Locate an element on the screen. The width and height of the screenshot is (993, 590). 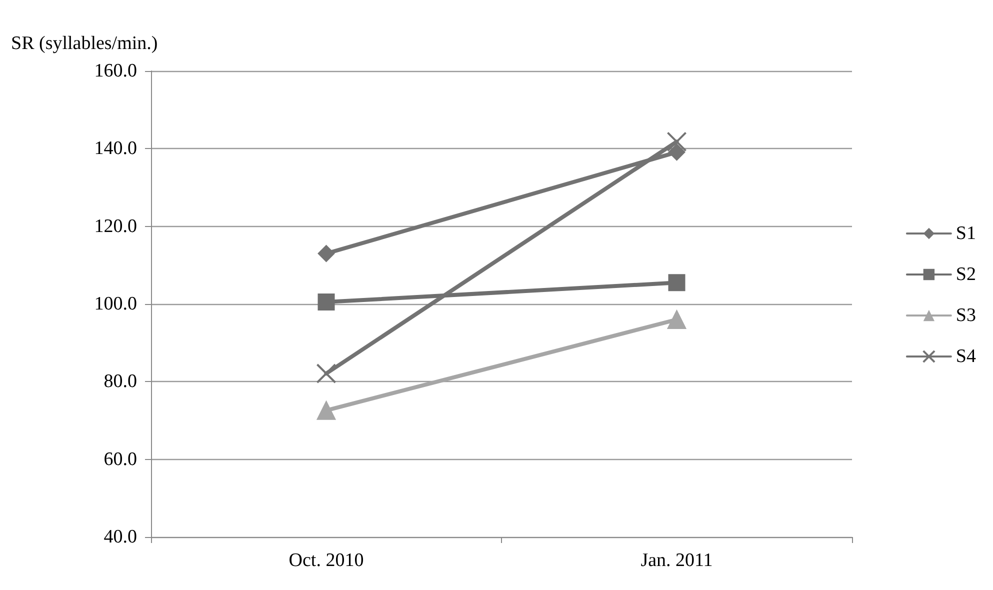
y-tick-label: 80.0 is located at coordinates (120, 381).